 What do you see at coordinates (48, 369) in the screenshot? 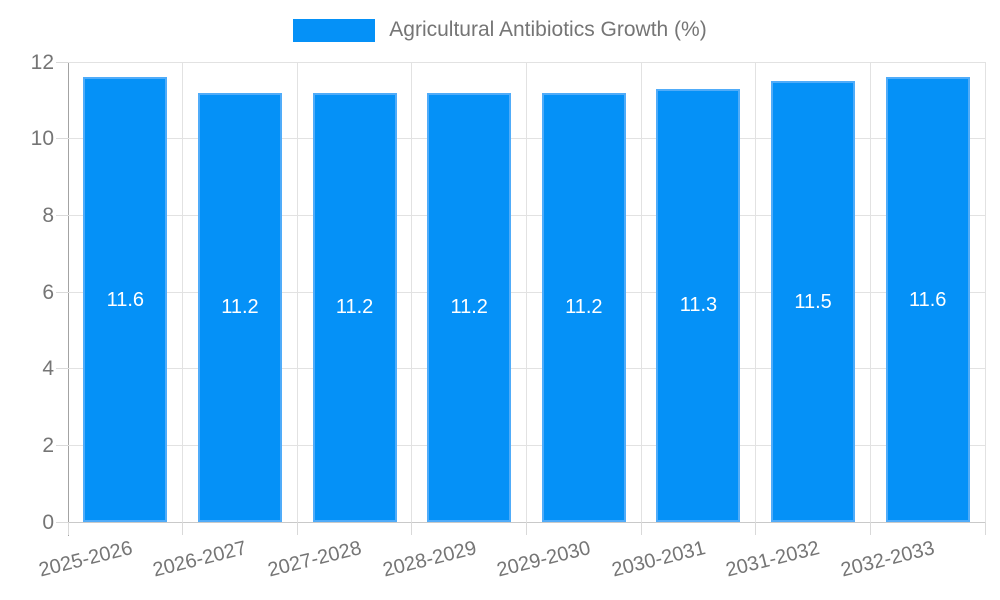
I see `y-axis-tick-label: 4` at bounding box center [48, 369].